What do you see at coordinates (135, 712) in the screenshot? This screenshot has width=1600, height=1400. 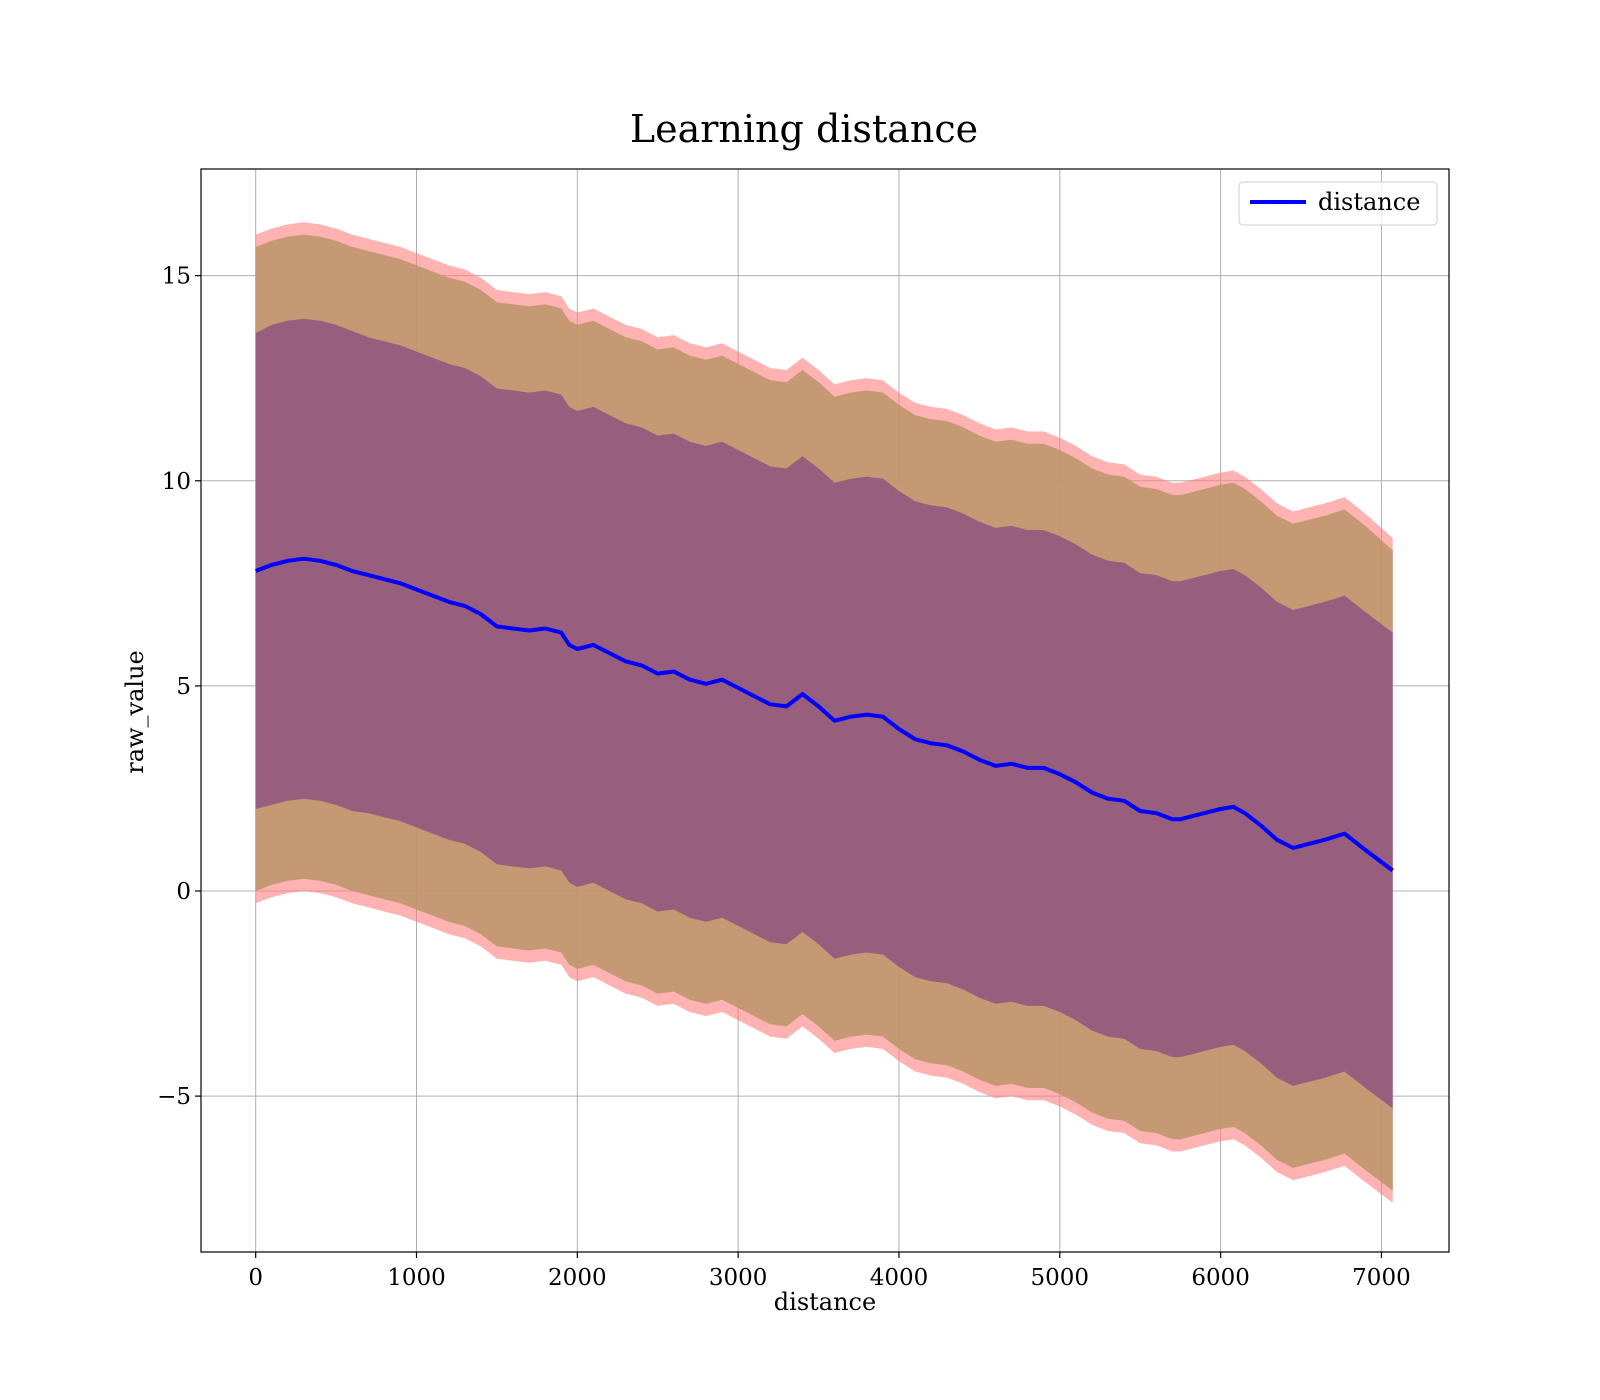 I see `y-axis-label: raw_value` at bounding box center [135, 712].